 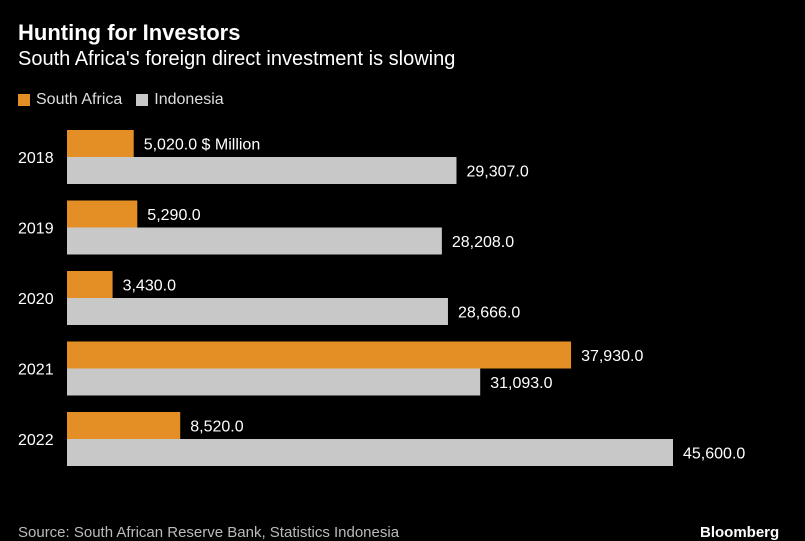 What do you see at coordinates (370, 452) in the screenshot?
I see `bar-indonesia-2022` at bounding box center [370, 452].